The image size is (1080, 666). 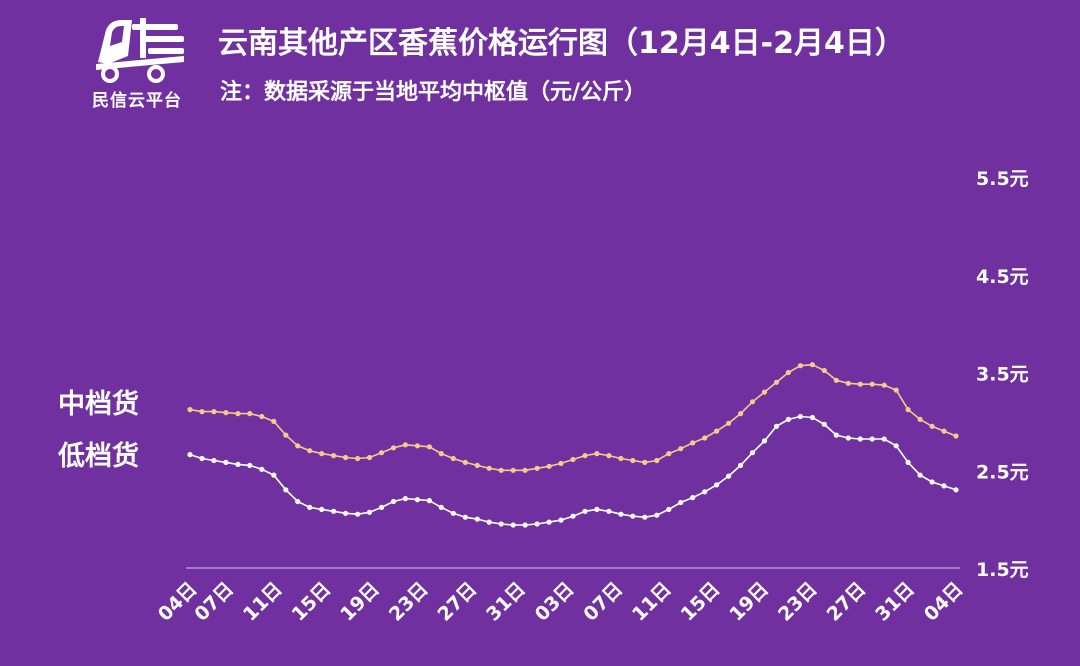 I want to click on x-tick-label: 07日, so click(x=603, y=602).